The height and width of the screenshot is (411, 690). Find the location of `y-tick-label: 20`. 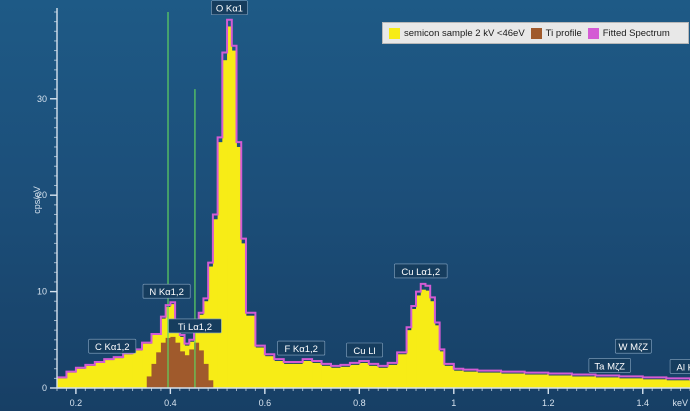

y-tick-label: 20 is located at coordinates (42, 195).